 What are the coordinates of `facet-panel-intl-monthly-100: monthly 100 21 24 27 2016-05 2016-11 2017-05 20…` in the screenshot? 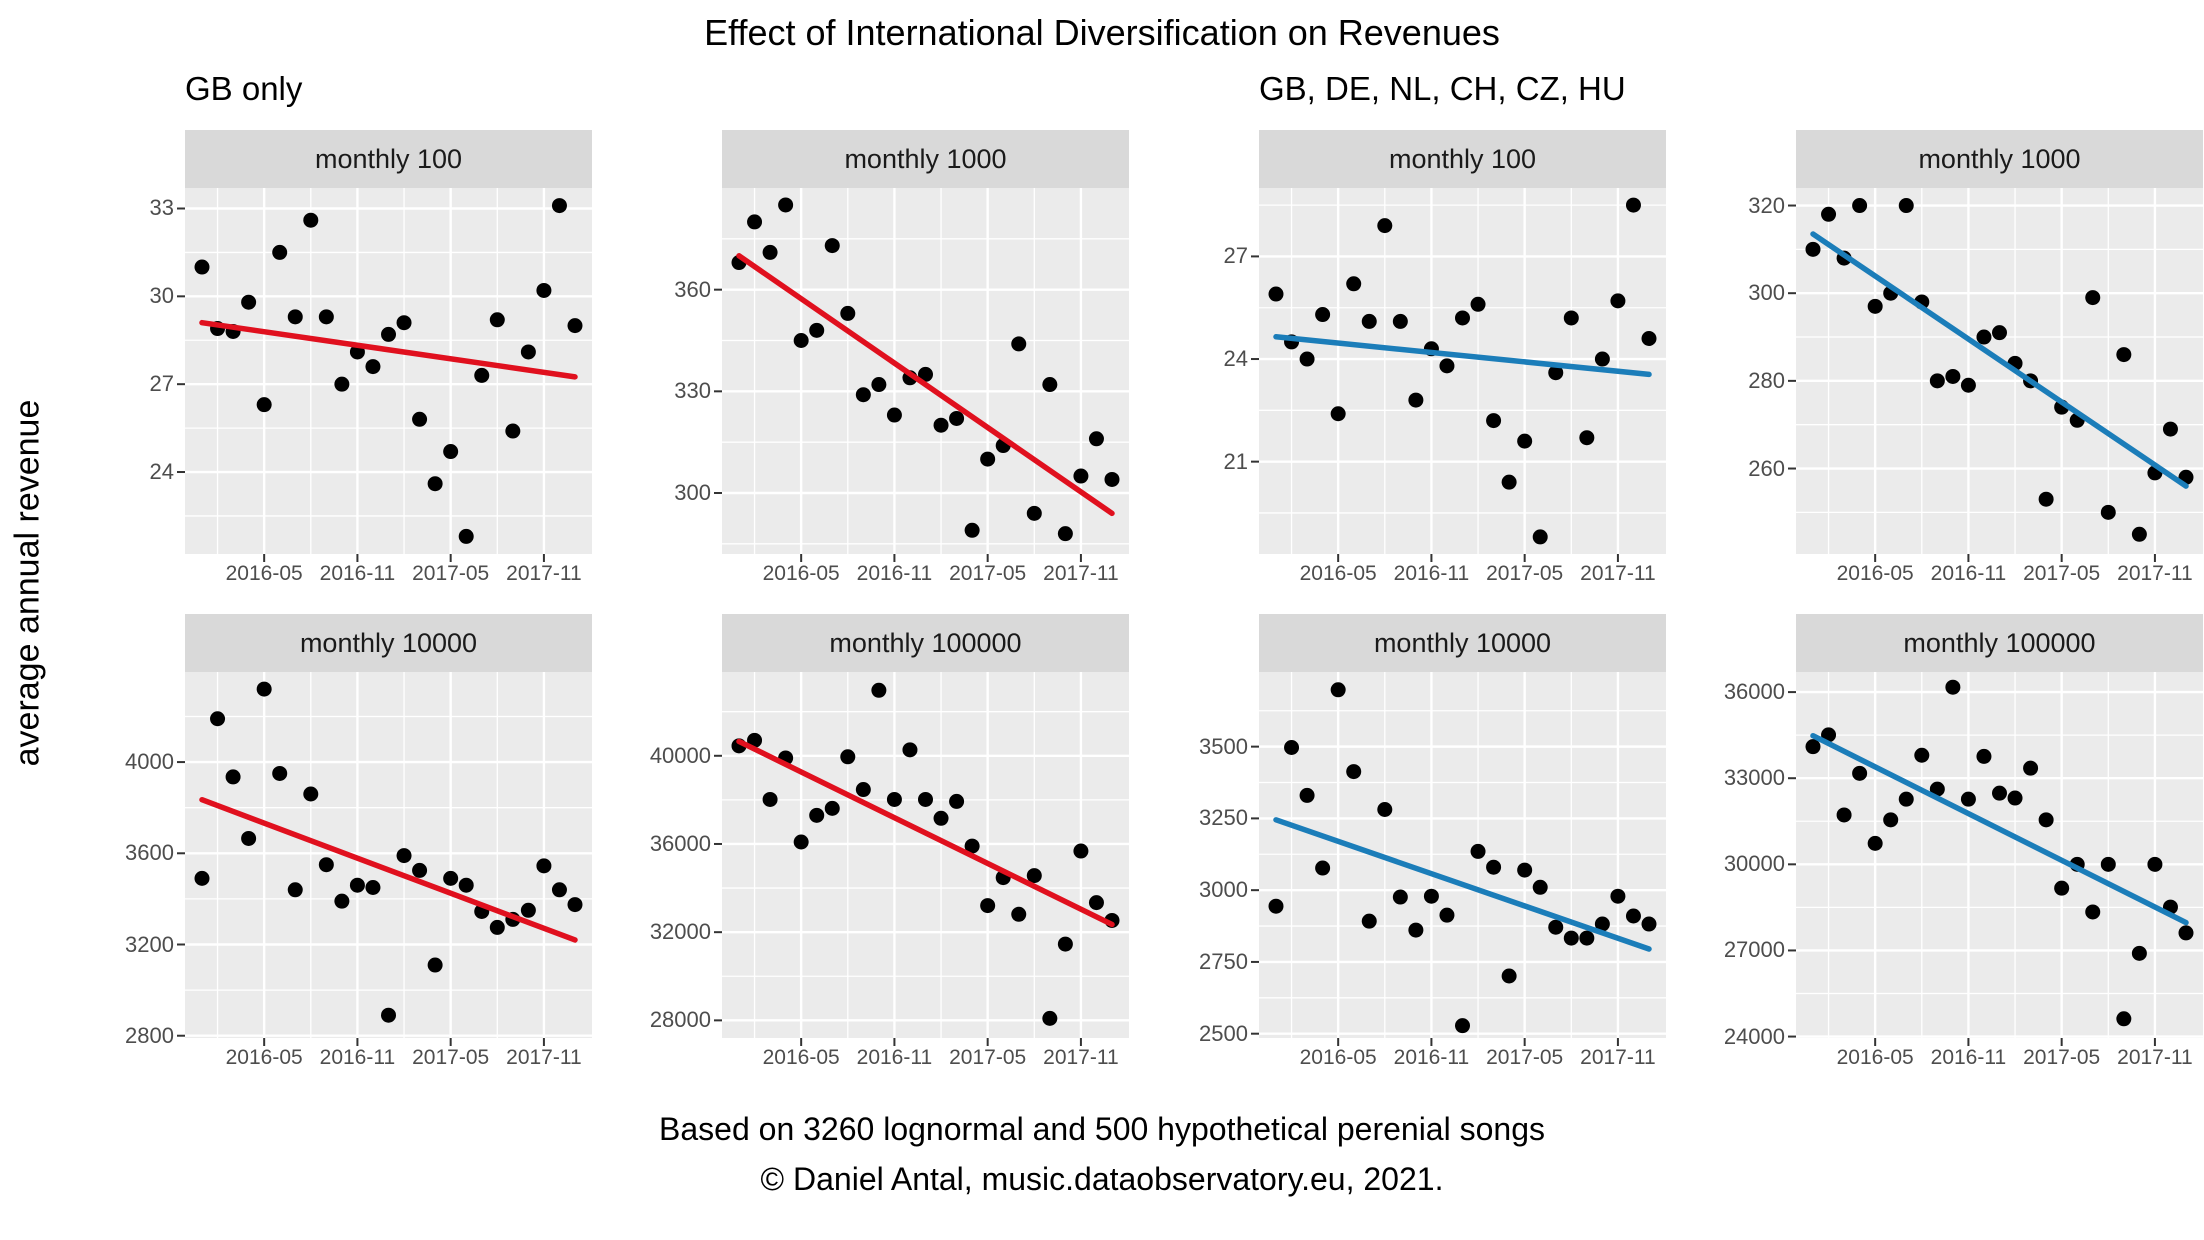 It's located at (1415, 362).